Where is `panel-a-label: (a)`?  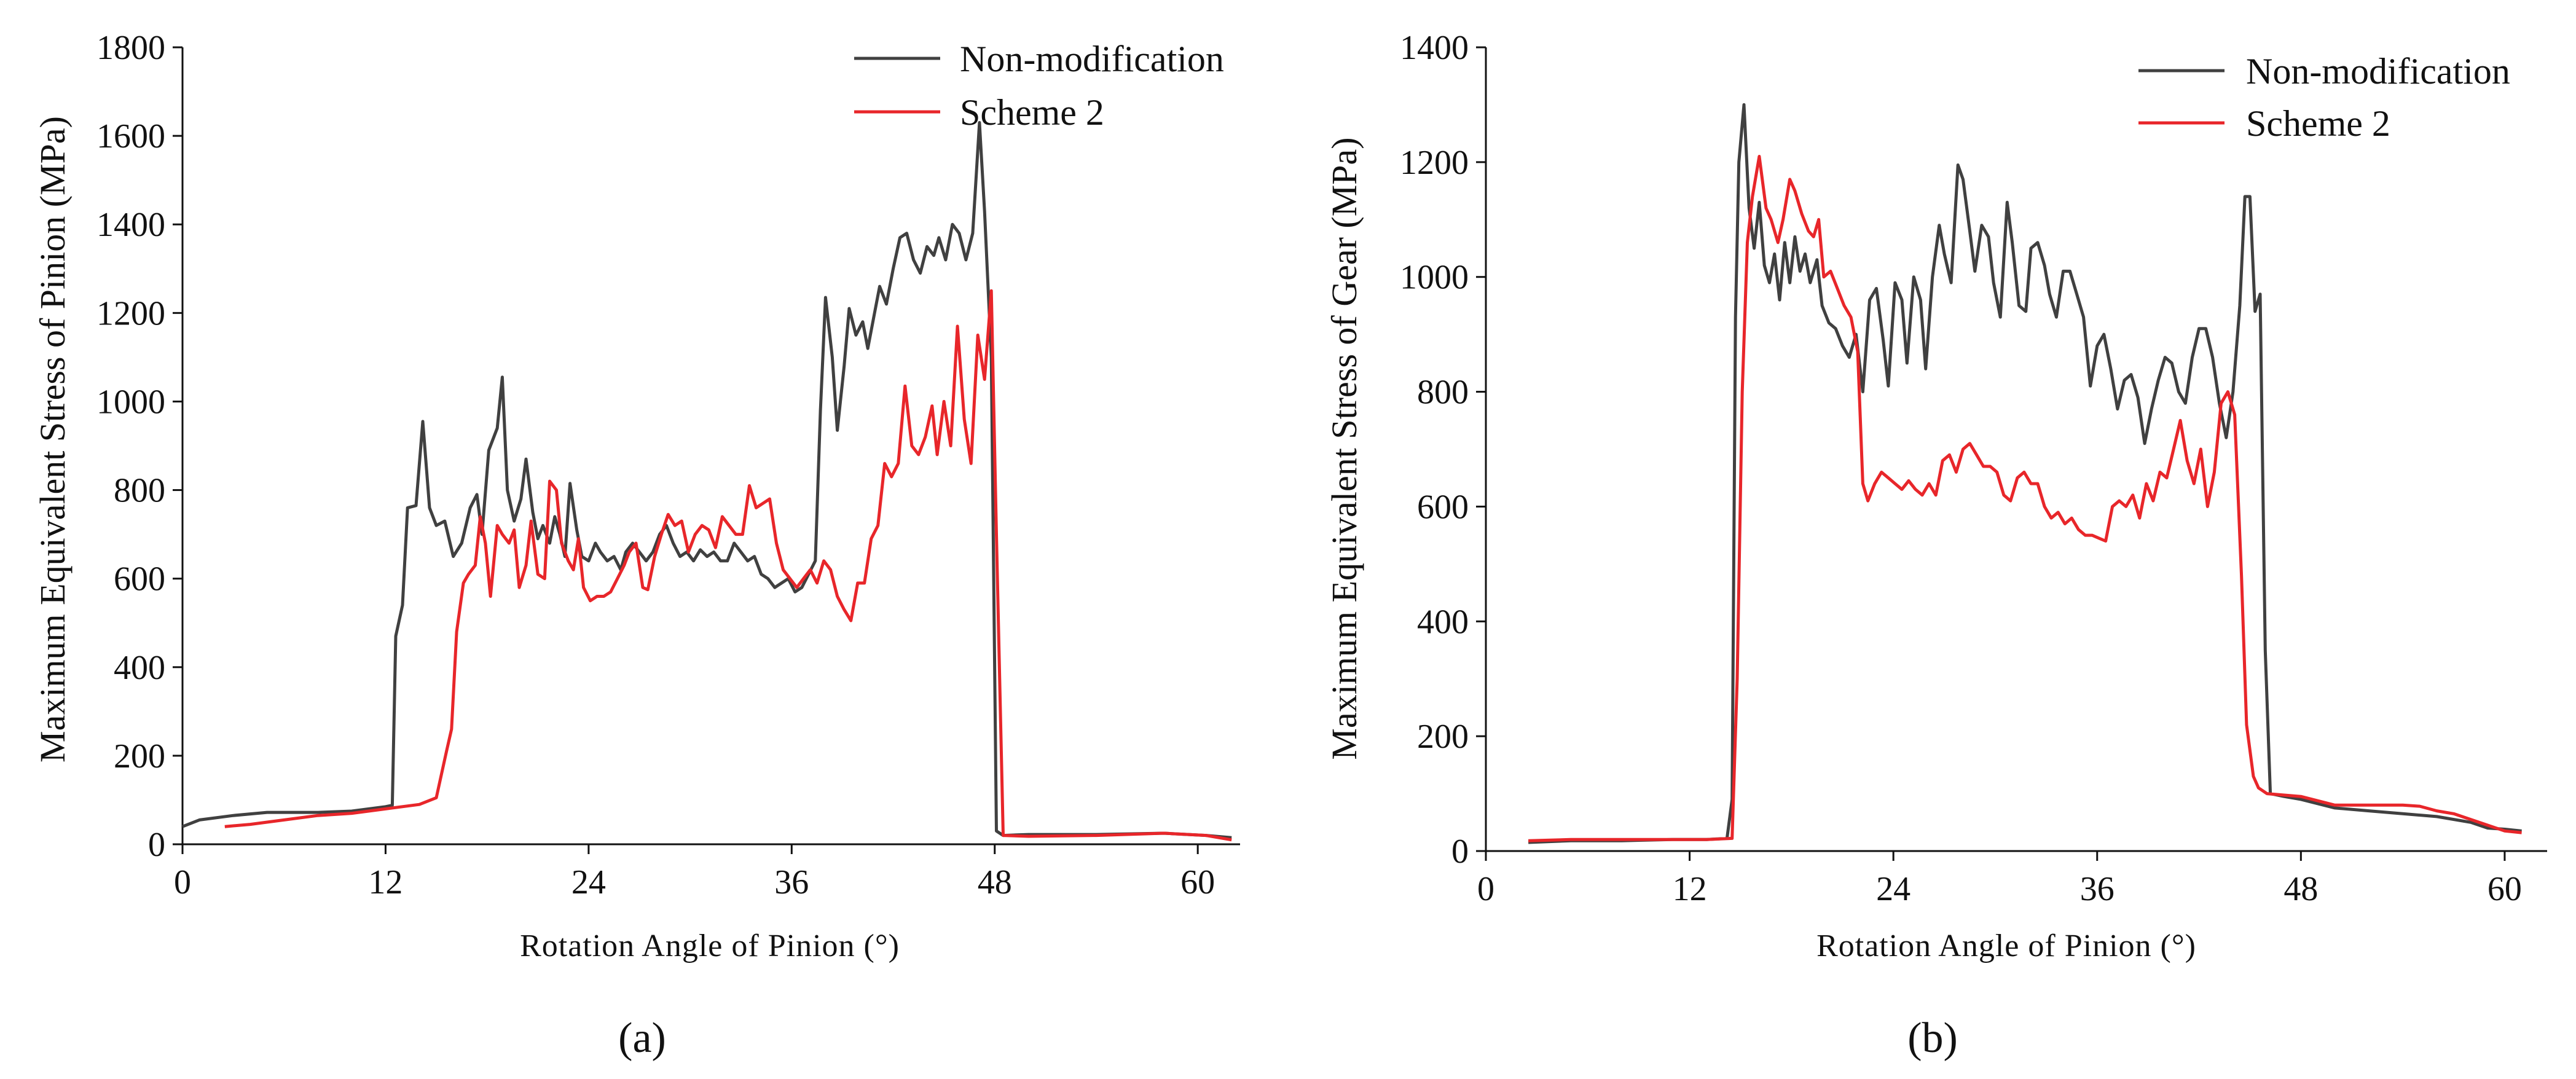
panel-a-label: (a) is located at coordinates (642, 1038).